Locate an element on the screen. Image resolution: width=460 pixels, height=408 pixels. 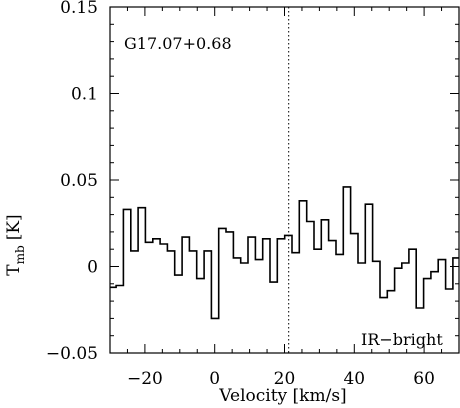
y-tick-label: 0.05 is located at coordinates (79, 181).